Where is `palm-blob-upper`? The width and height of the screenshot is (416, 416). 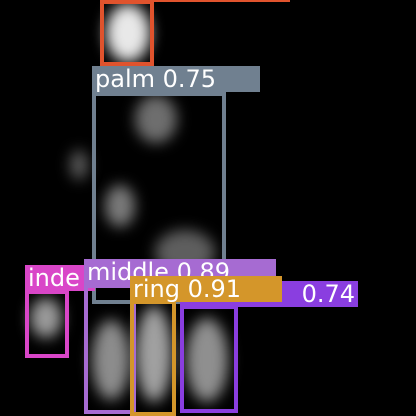
palm-blob-upper is located at coordinates (156, 119).